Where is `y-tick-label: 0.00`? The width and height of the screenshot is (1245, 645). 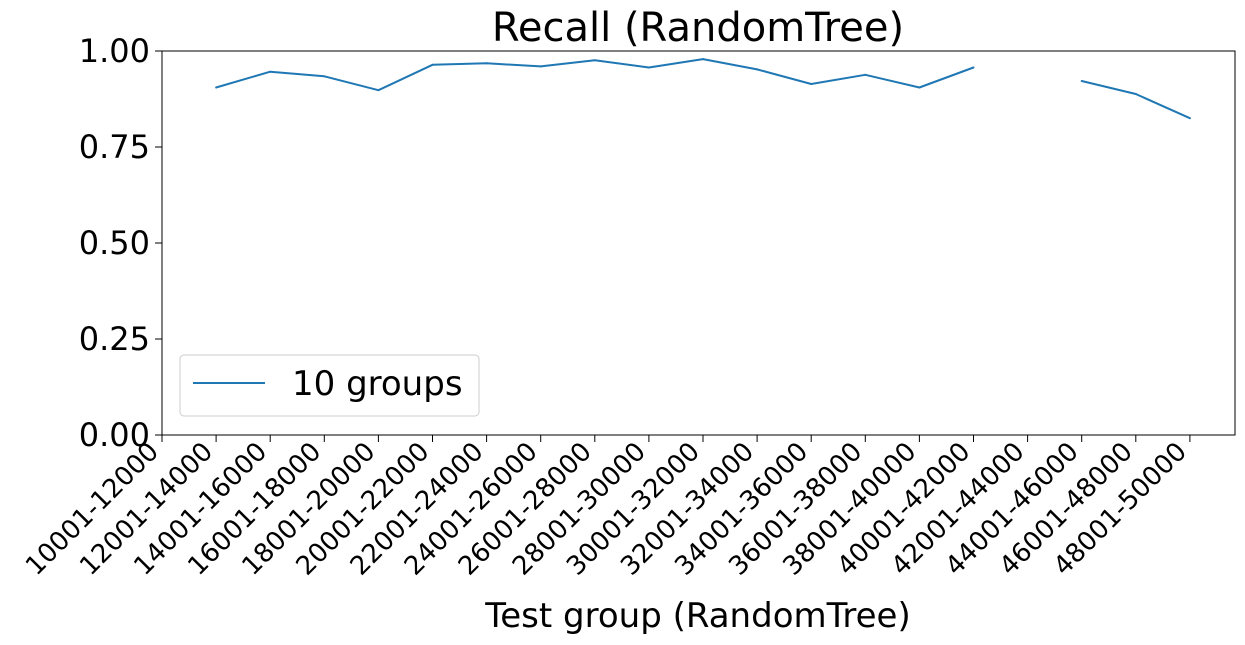 y-tick-label: 0.00 is located at coordinates (114, 435).